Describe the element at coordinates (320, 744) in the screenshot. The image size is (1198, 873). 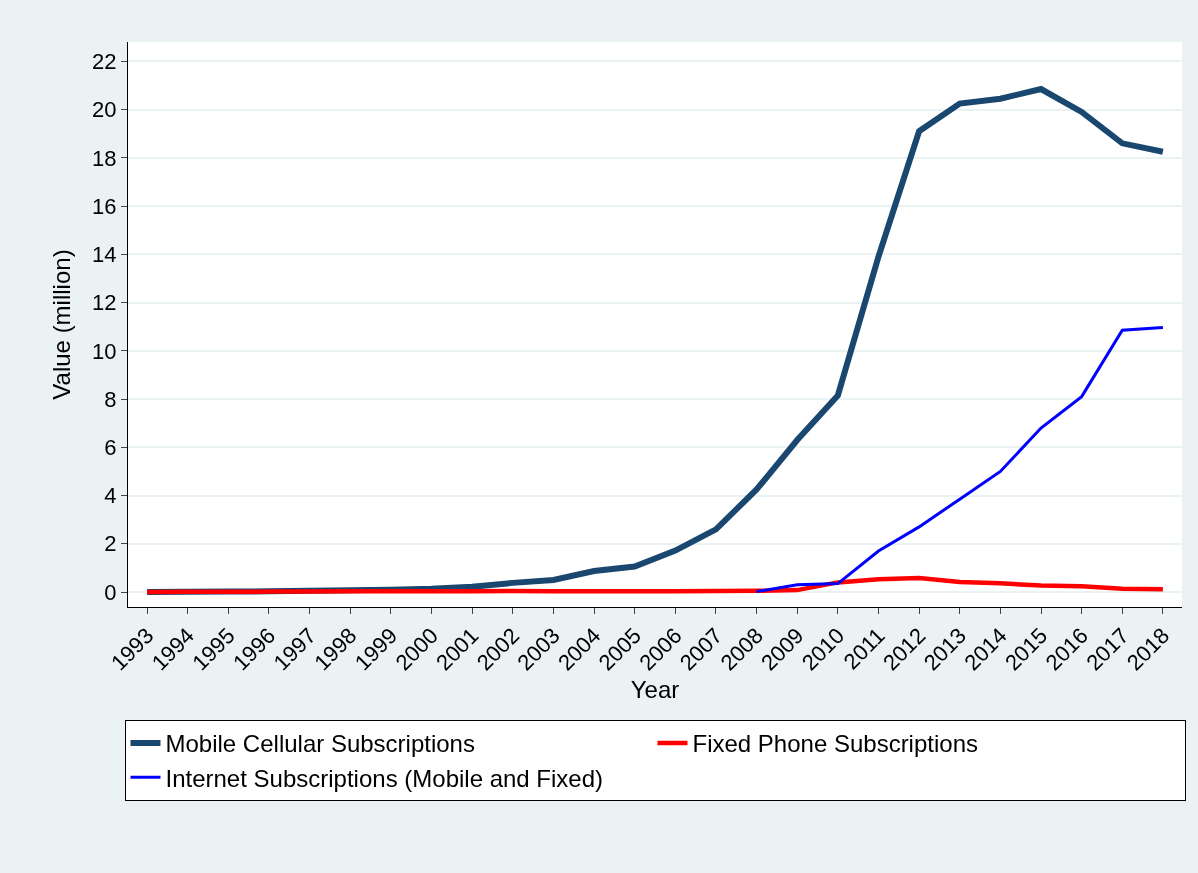
I see `legend-label: Mobile Cellular Subscriptions` at that location.